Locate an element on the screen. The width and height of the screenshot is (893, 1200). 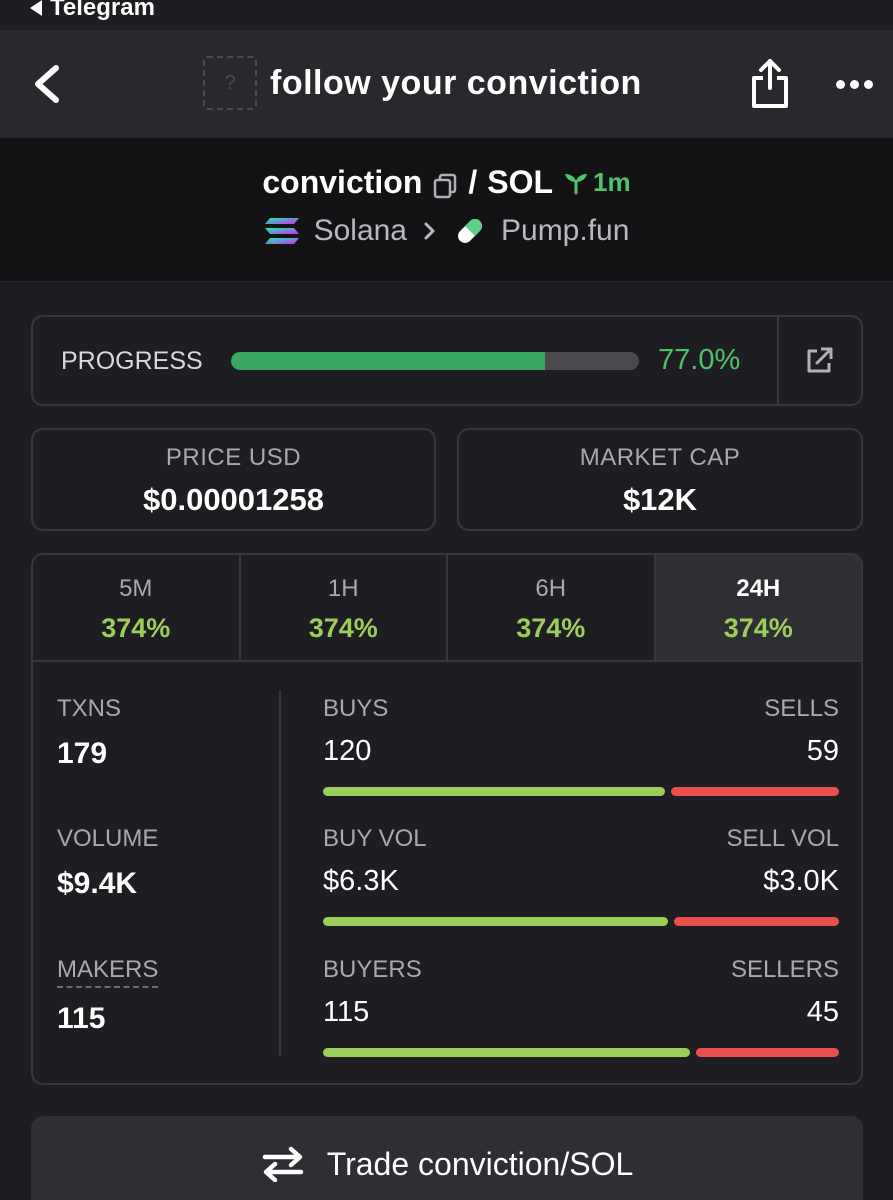
progress-bar-fill is located at coordinates (388, 361).